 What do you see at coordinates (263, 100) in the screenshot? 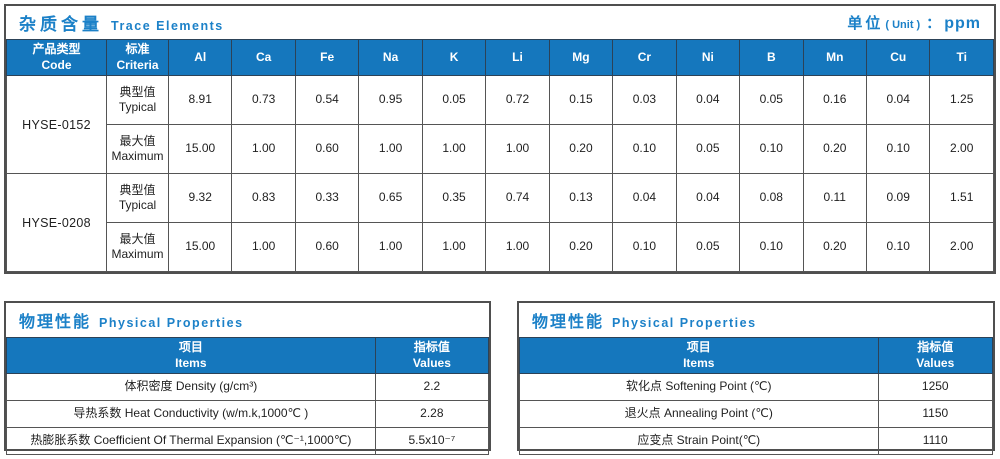
I see `element-value-cell: 0.73` at bounding box center [263, 100].